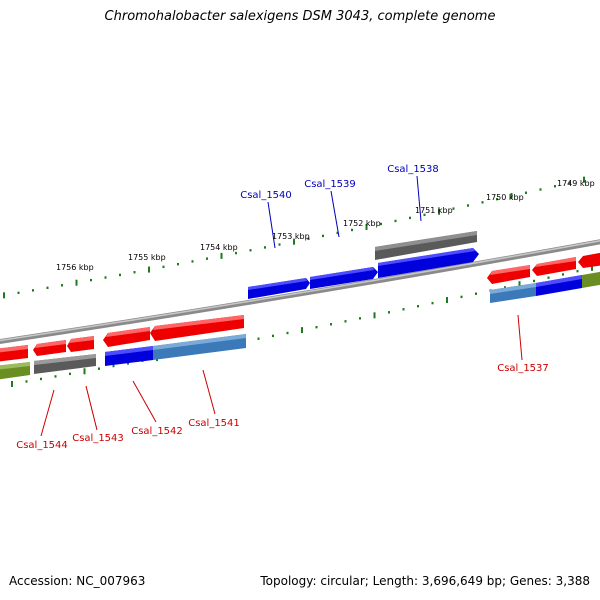 Image resolution: width=600 pixels, height=600 pixels. What do you see at coordinates (291, 236) in the screenshot?
I see `scale-label: 1753 kbp` at bounding box center [291, 236].